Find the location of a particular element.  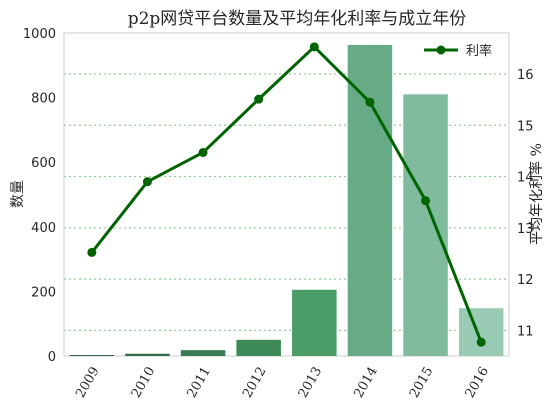

x-tick-label: 2009 is located at coordinates (88, 383).